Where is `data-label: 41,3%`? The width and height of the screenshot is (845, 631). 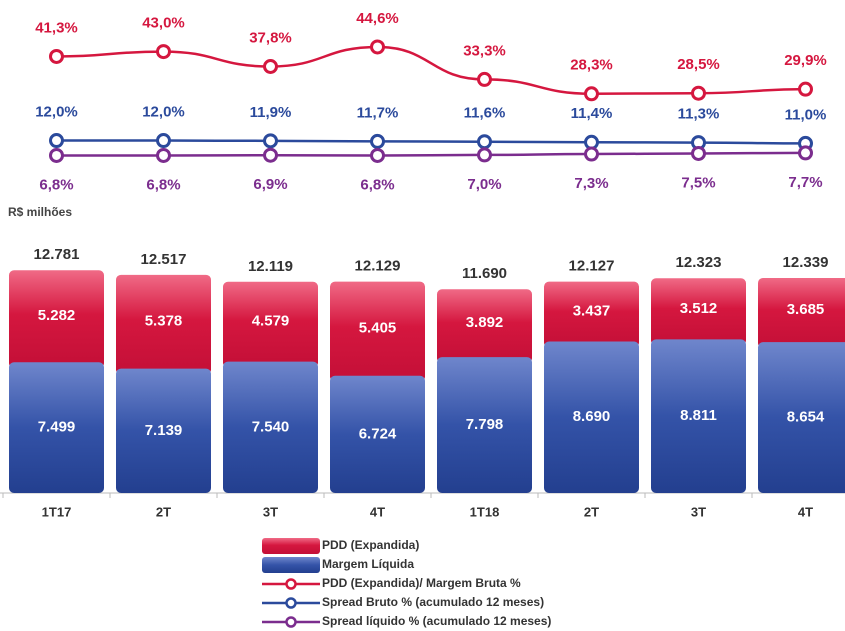 data-label: 41,3% is located at coordinates (56, 27).